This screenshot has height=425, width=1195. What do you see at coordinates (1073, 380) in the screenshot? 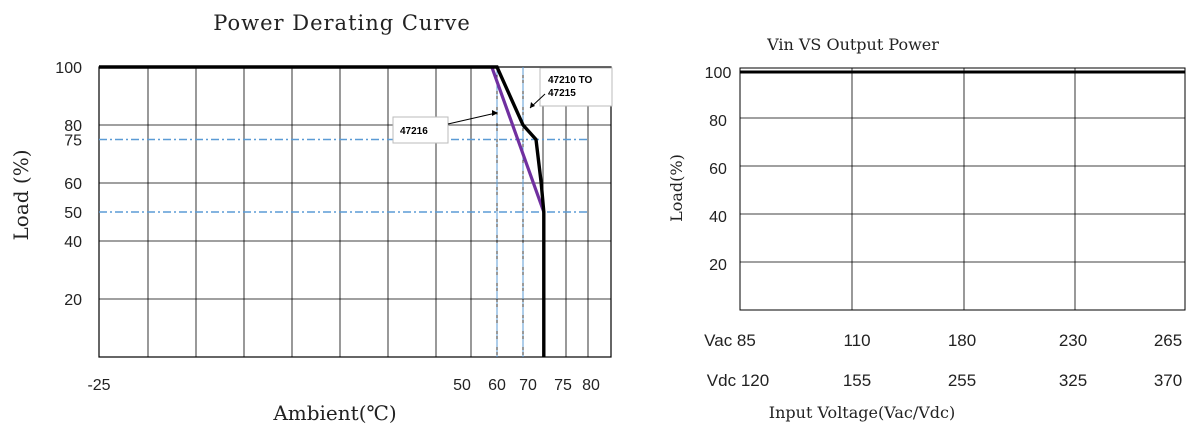
I see `x-tick-label-vdc: 325` at bounding box center [1073, 380].